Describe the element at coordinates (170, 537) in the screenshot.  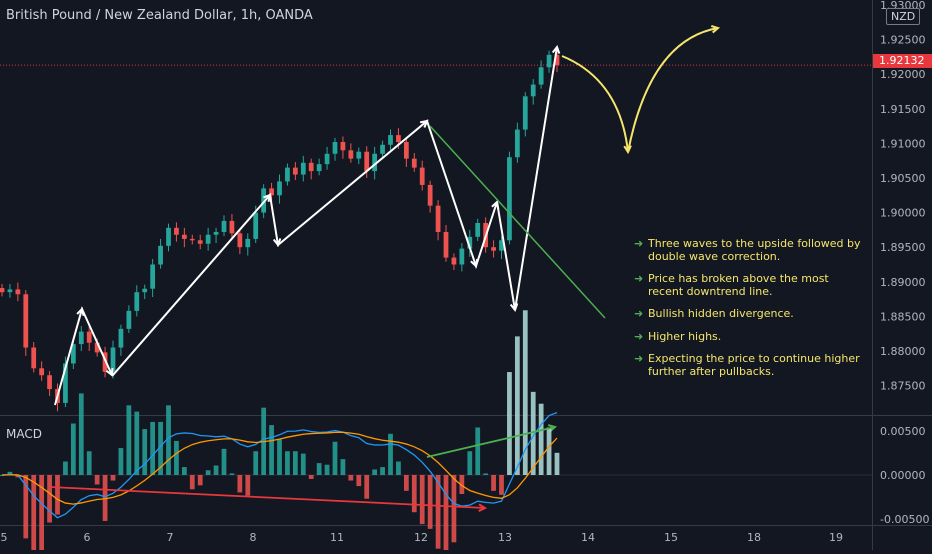
I see `time-tick-label: 7` at that location.